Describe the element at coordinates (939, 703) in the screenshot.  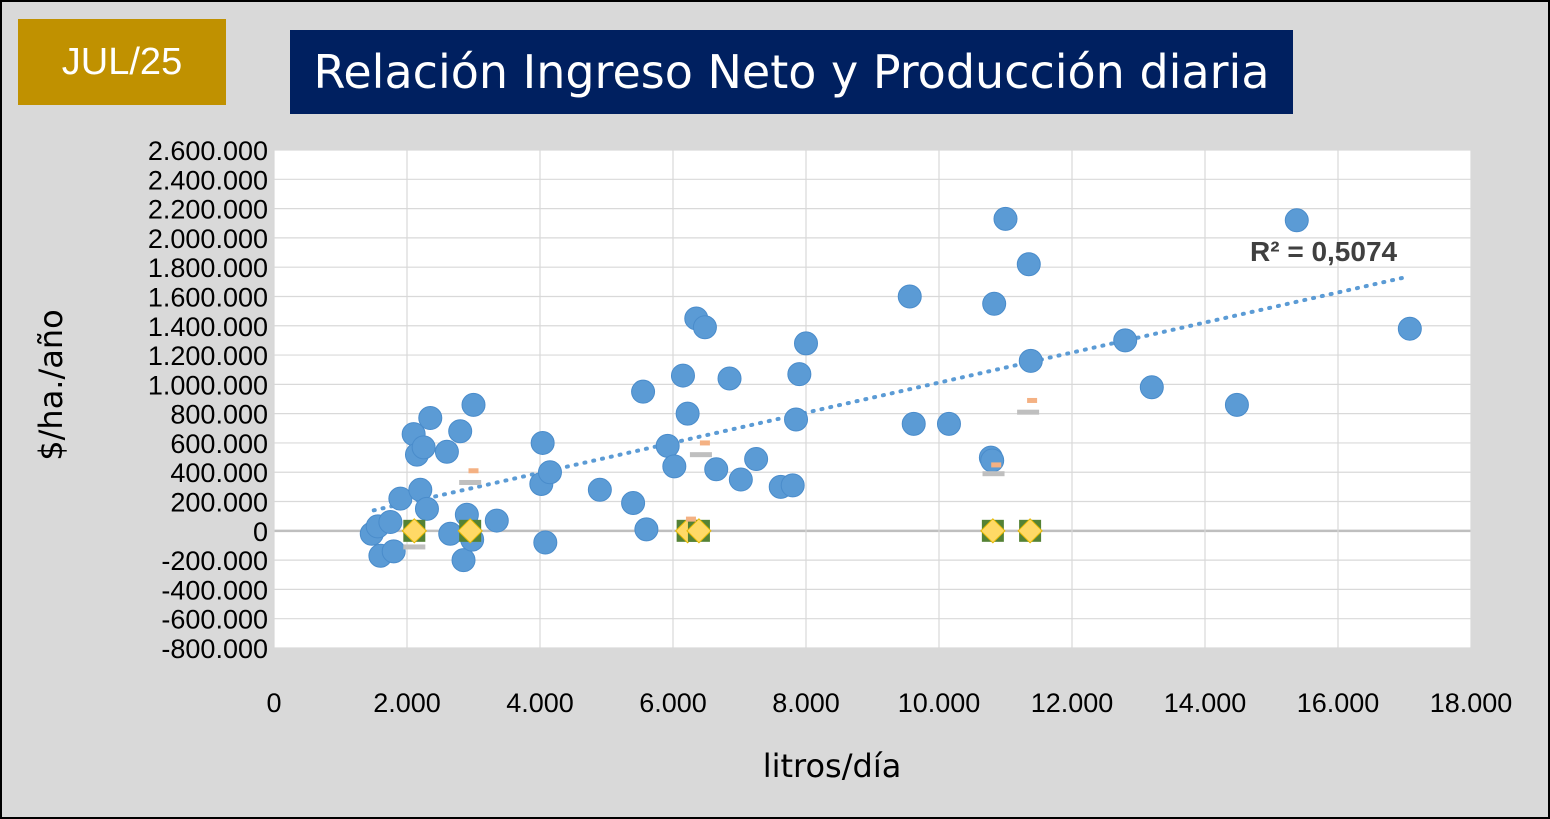
I see `x-tick-label: 10.000` at that location.